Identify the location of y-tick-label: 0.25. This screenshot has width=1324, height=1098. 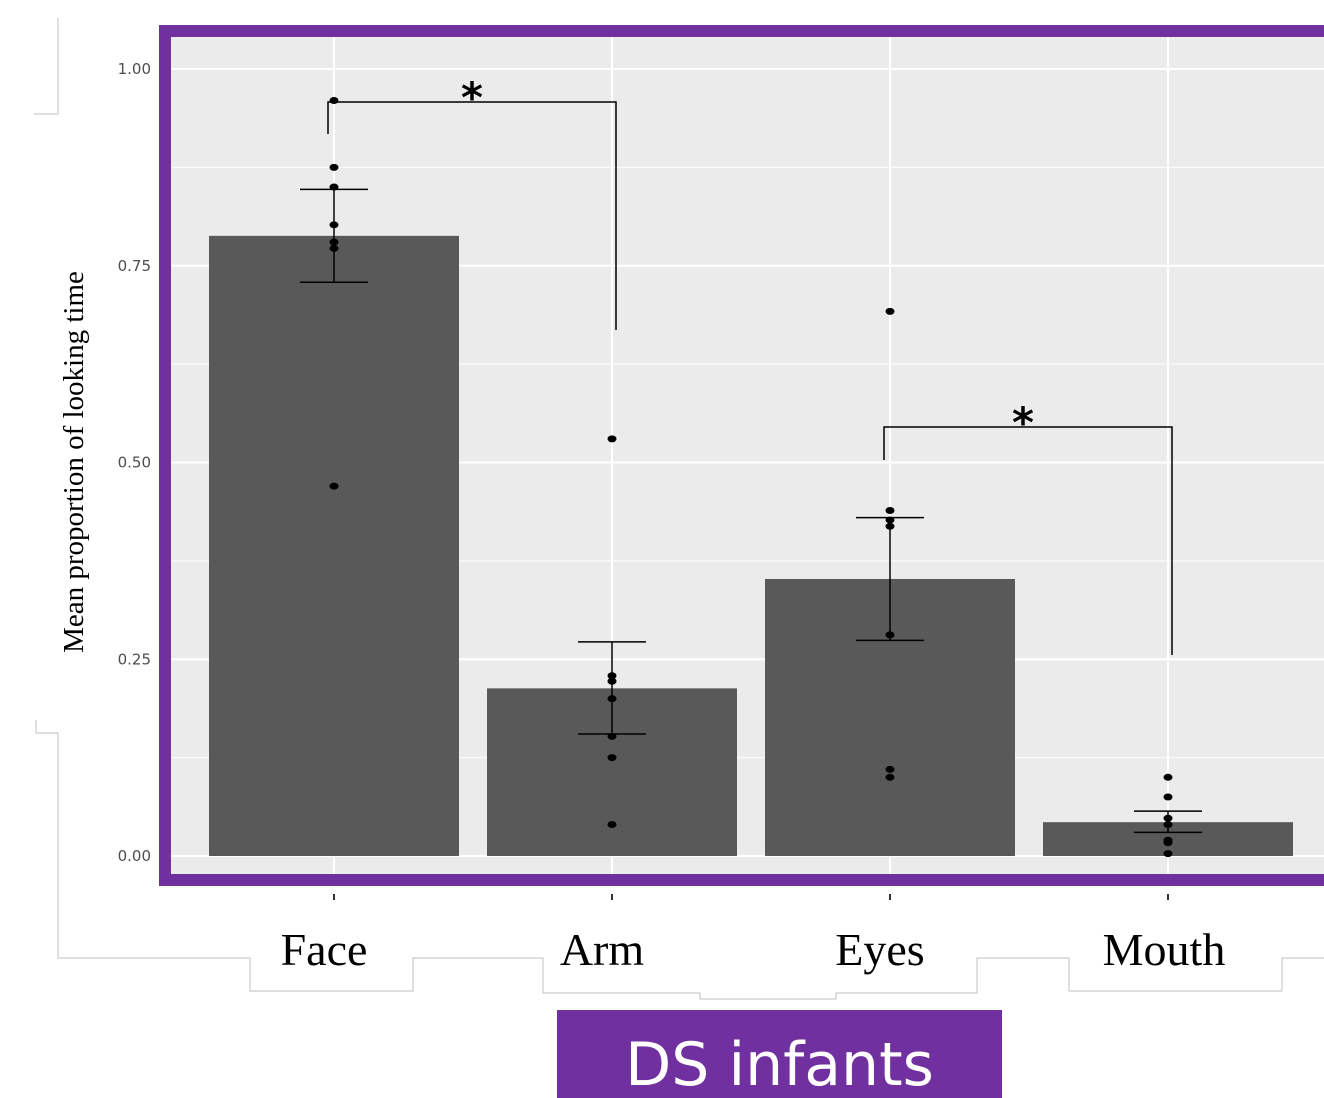
(134, 659).